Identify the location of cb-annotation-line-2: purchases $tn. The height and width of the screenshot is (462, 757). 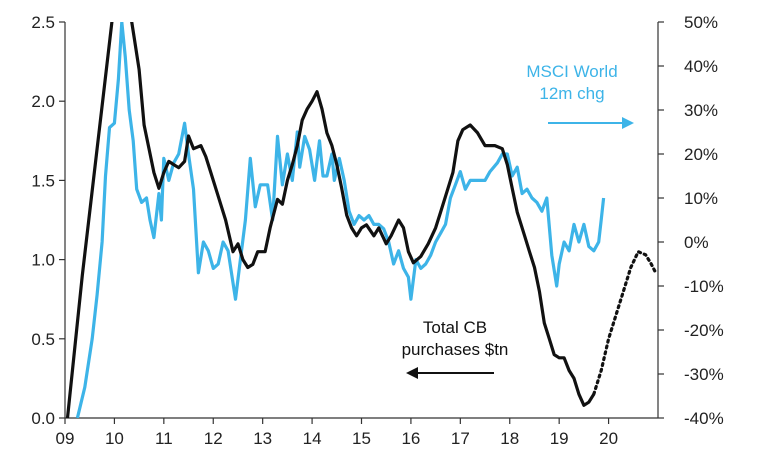
(455, 349).